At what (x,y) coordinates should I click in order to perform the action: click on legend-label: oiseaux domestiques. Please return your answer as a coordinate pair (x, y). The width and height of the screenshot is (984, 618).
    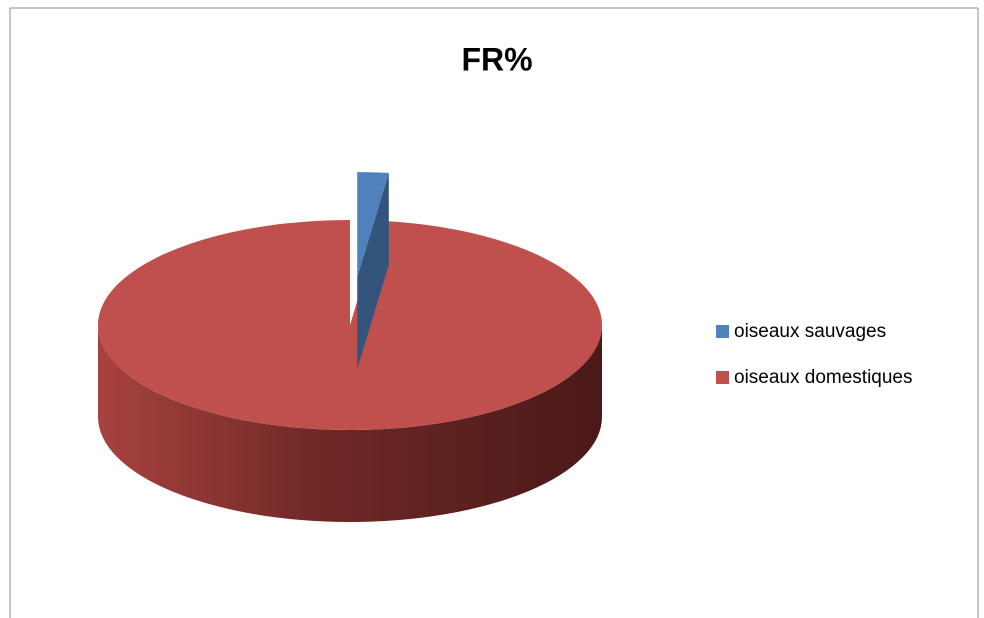
    Looking at the image, I should click on (823, 377).